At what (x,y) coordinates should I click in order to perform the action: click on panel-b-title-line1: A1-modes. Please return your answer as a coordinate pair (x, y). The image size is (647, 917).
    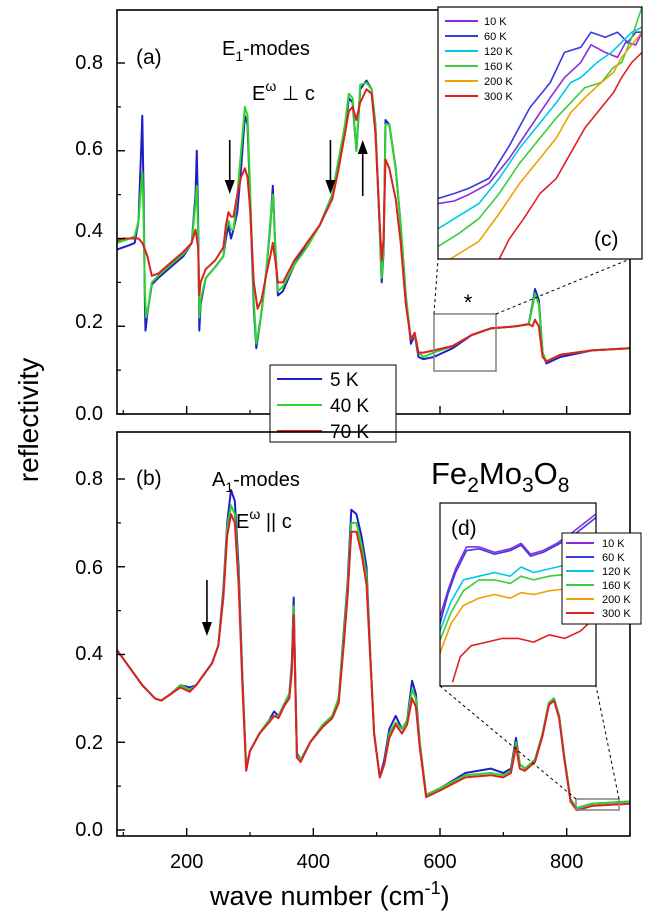
    Looking at the image, I should click on (256, 482).